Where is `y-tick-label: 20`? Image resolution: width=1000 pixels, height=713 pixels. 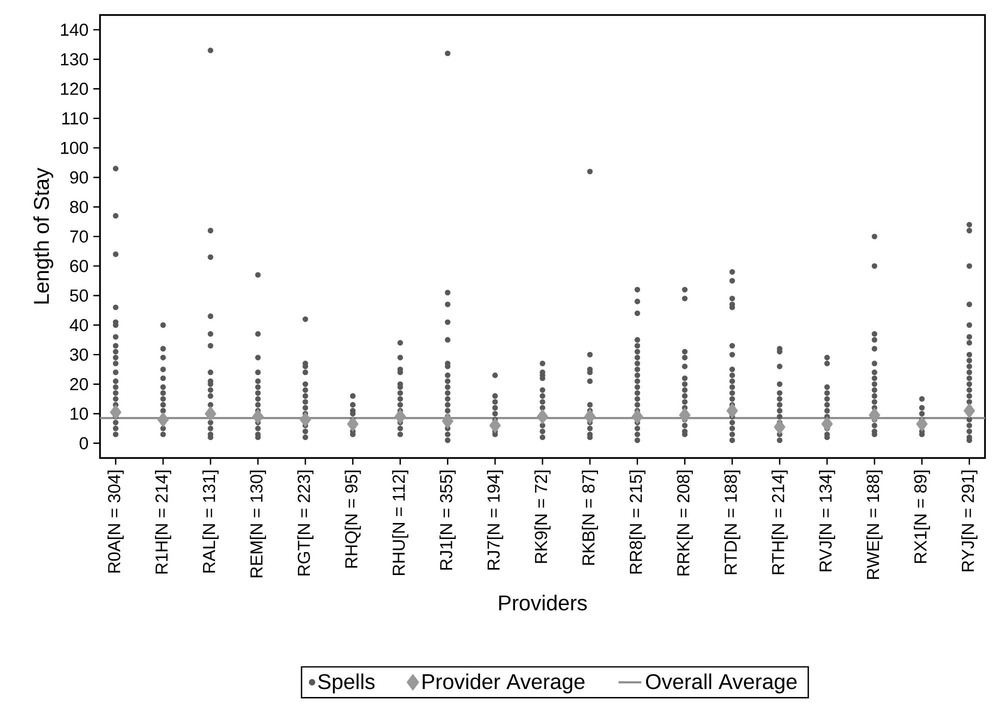
y-tick-label: 20 is located at coordinates (79, 384).